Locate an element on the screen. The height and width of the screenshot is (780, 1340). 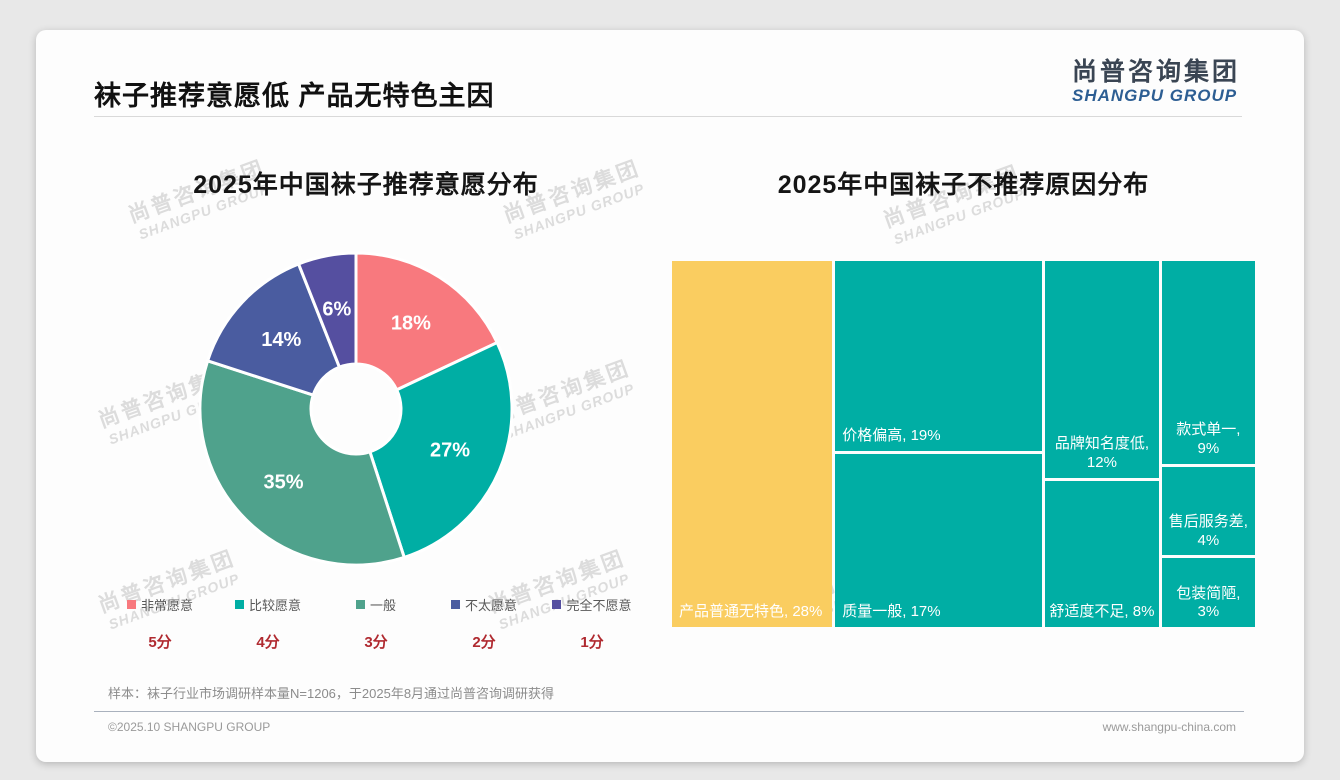
logo-english-text: SHANGPU GROUP is located at coordinates (1154, 95).